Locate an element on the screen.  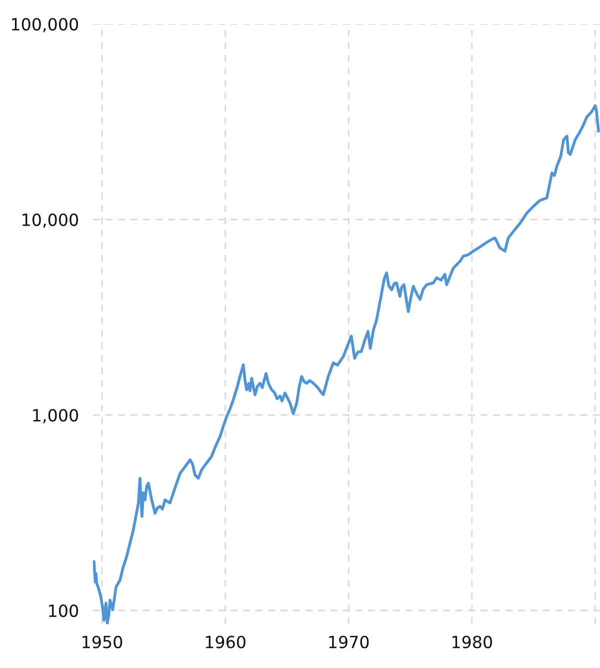
x-tick-label: 1950 is located at coordinates (102, 642).